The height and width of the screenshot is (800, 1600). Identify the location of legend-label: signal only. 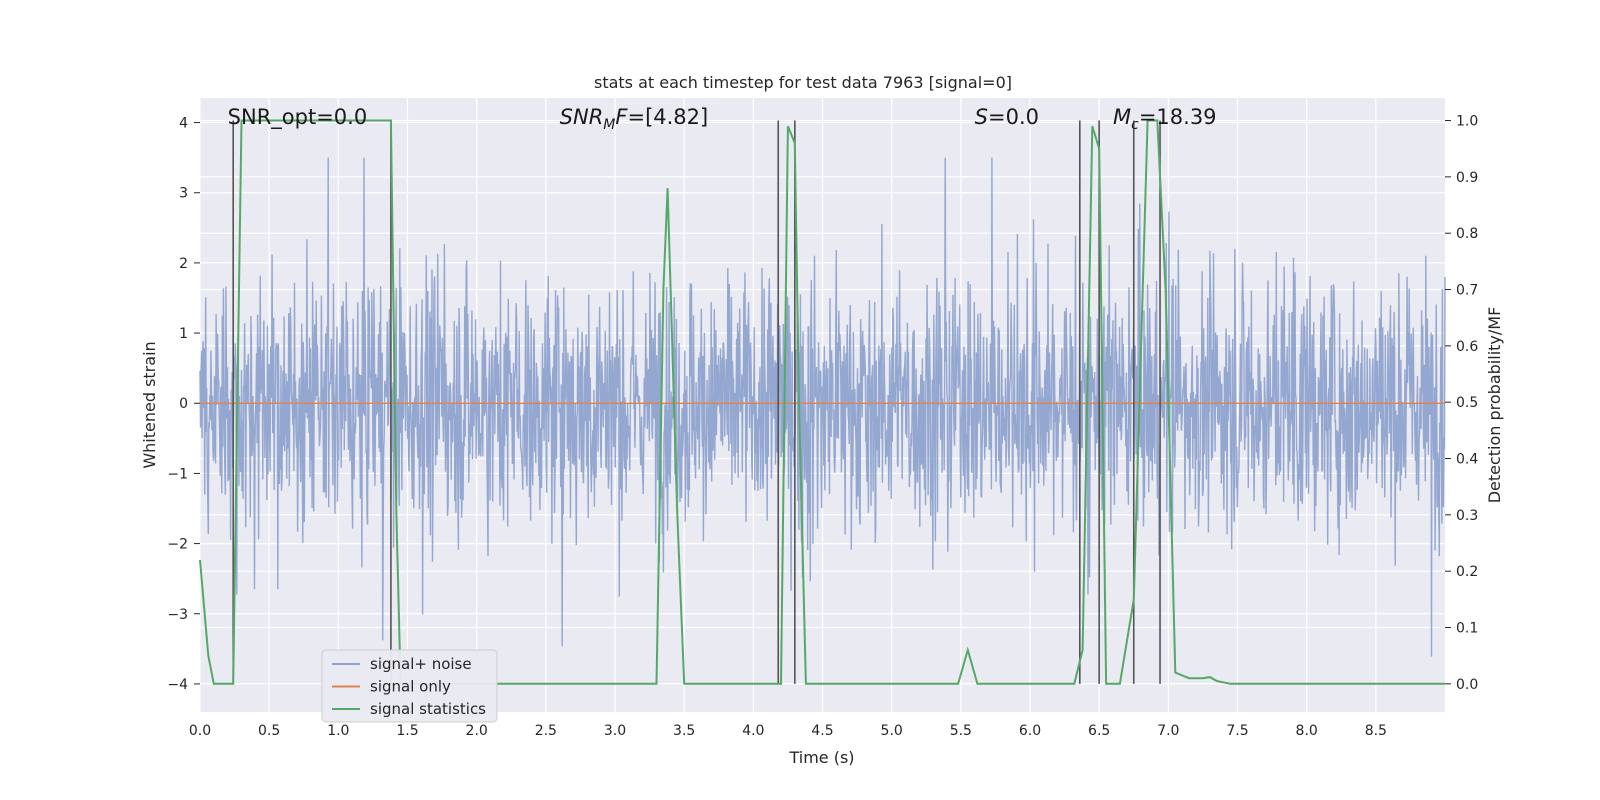
(410, 687).